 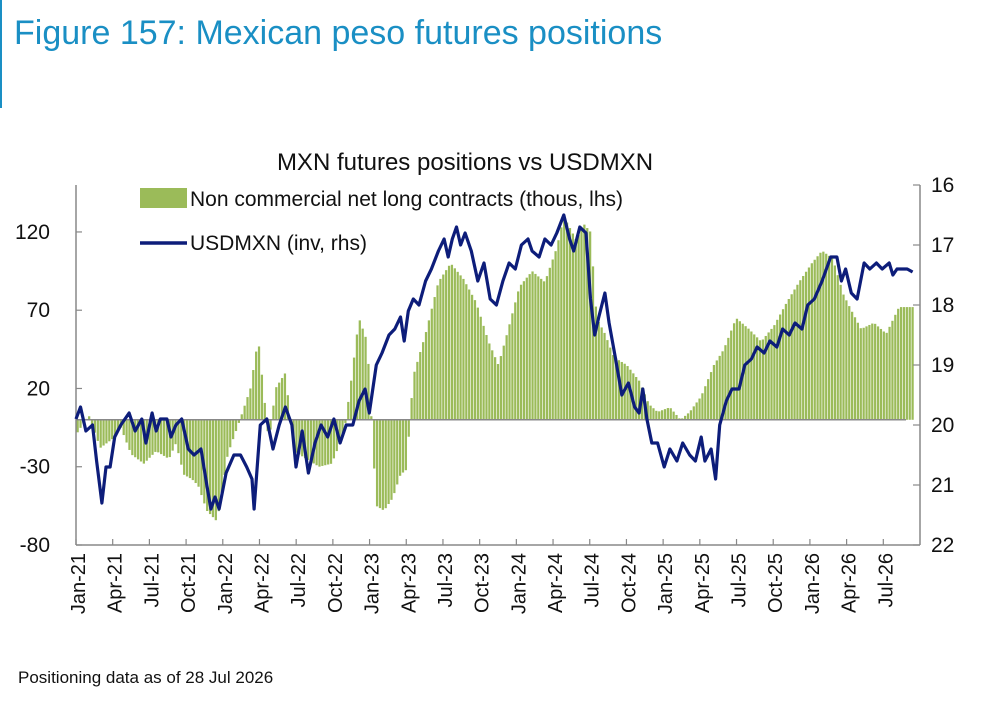 What do you see at coordinates (483, 583) in the screenshot?
I see `x-tick-label: Oct-23` at bounding box center [483, 583].